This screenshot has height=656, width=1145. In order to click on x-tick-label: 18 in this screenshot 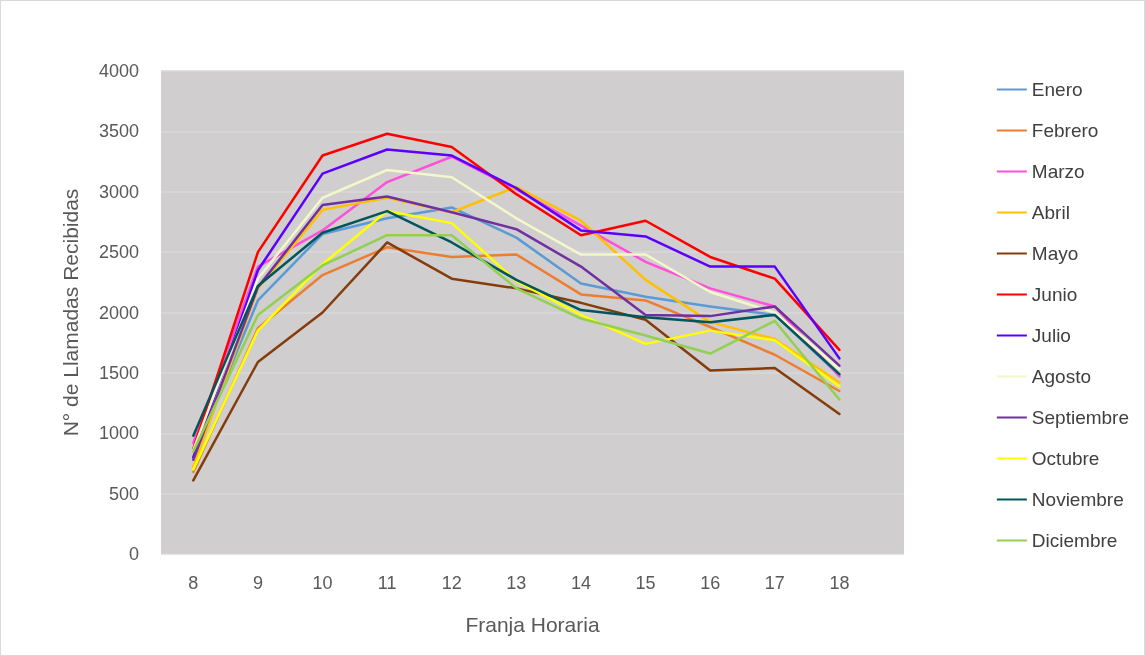, I will do `click(839, 583)`.